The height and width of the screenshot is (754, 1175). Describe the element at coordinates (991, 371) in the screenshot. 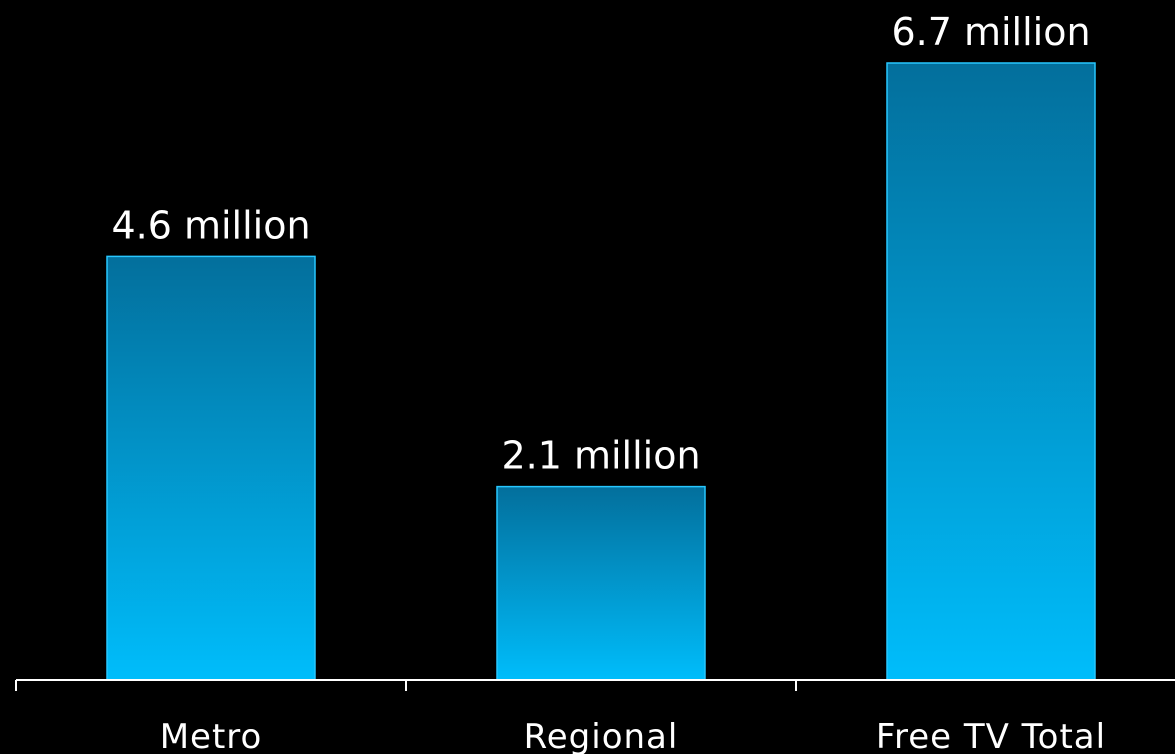

I see `bar-free-tv-total` at that location.